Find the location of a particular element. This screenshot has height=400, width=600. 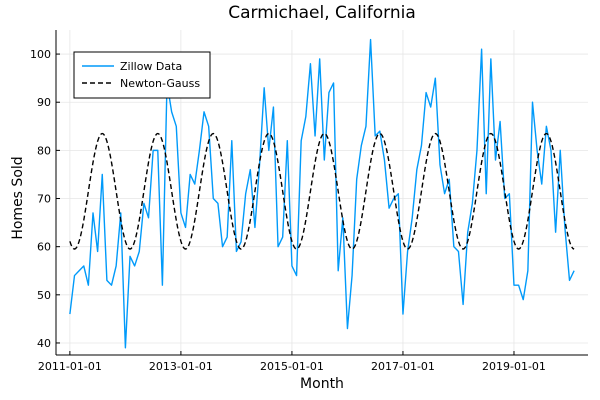

x-tick-label: 2013-01-01 is located at coordinates (181, 366).